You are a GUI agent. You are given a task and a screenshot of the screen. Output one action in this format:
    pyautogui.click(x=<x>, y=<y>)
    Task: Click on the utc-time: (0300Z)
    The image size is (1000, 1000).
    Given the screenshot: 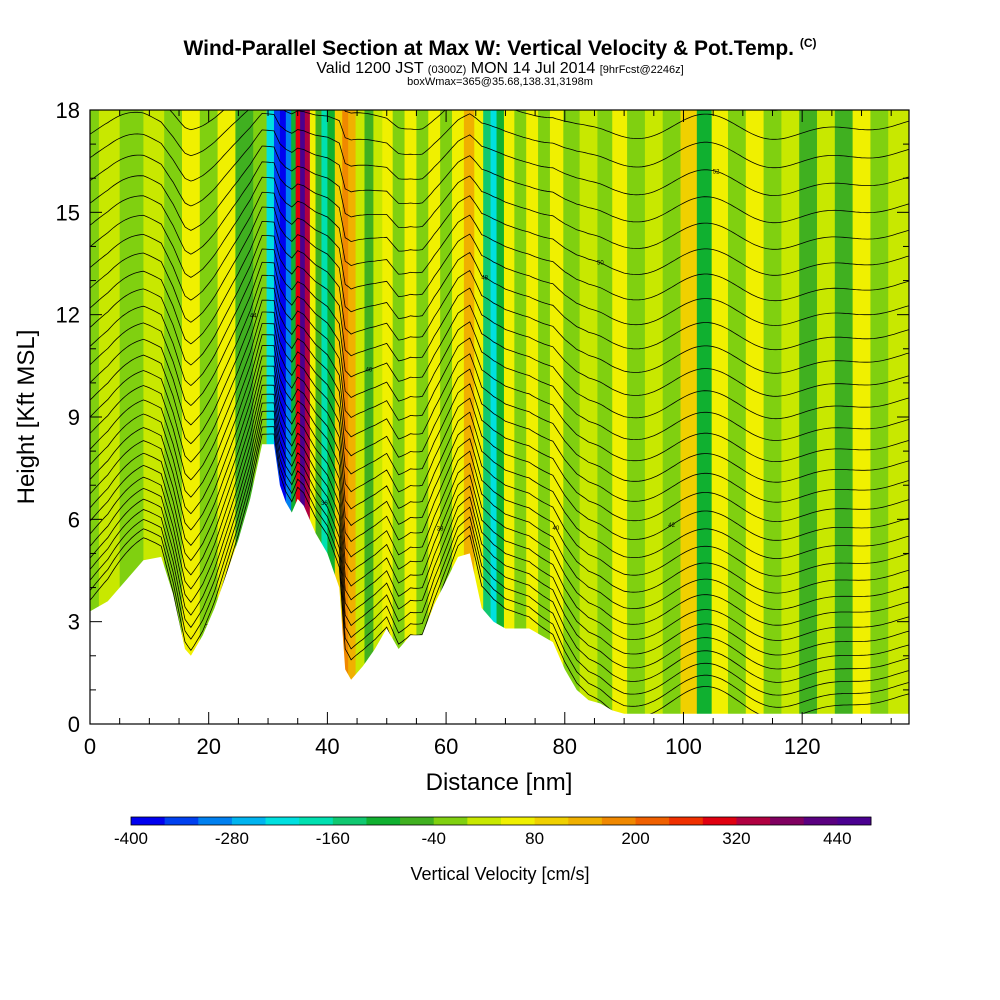 What is the action you would take?
    pyautogui.click(x=447, y=70)
    